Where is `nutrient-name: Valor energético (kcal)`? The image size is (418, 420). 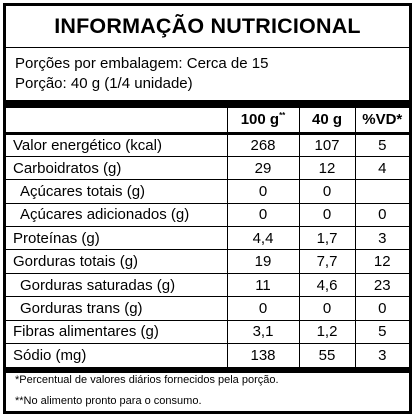
nutrient-name: Valor energético (kcal) is located at coordinates (116, 145).